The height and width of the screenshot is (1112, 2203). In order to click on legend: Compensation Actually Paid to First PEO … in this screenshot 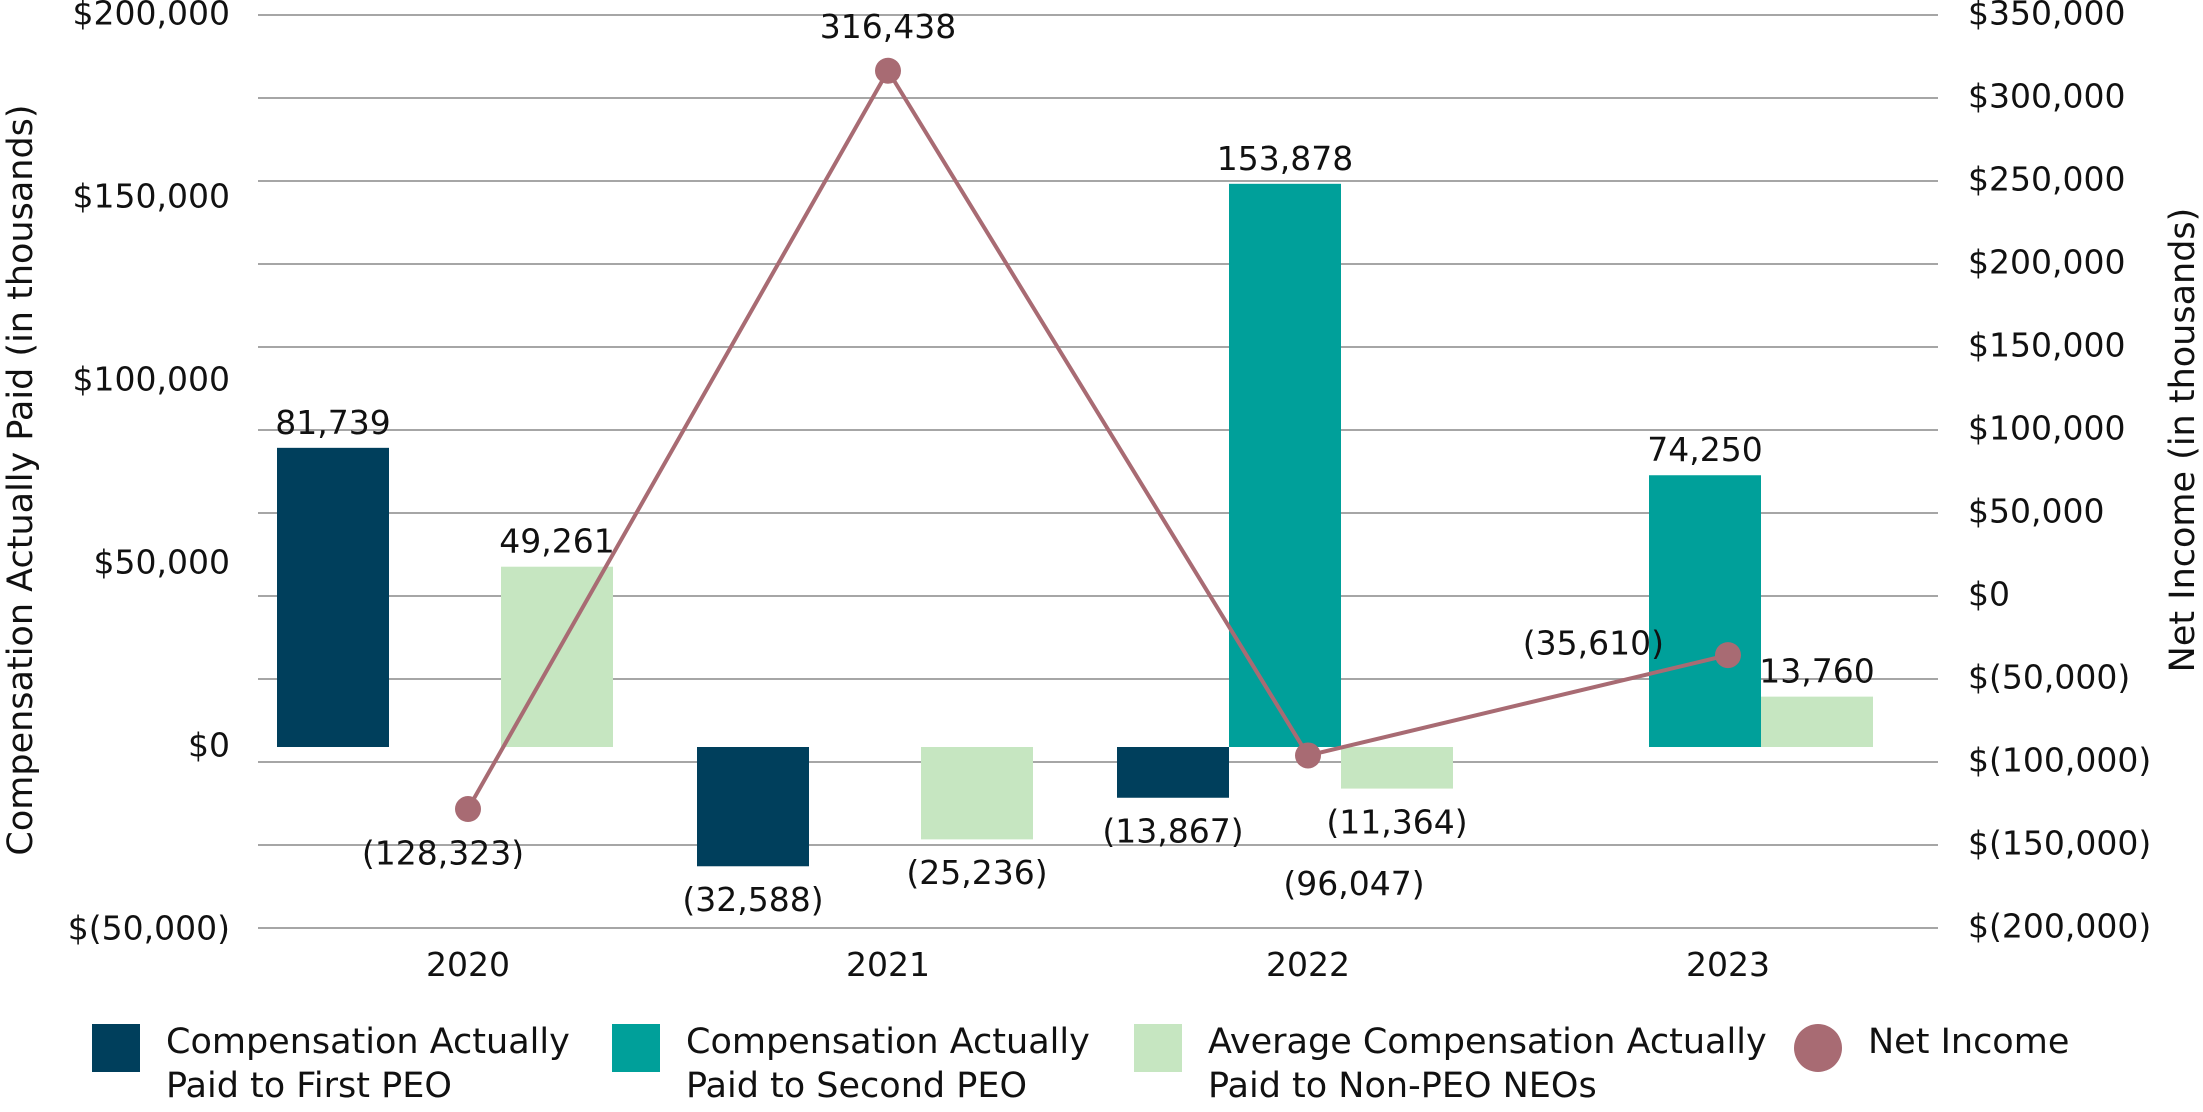, I will do `click(1101, 1066)`.